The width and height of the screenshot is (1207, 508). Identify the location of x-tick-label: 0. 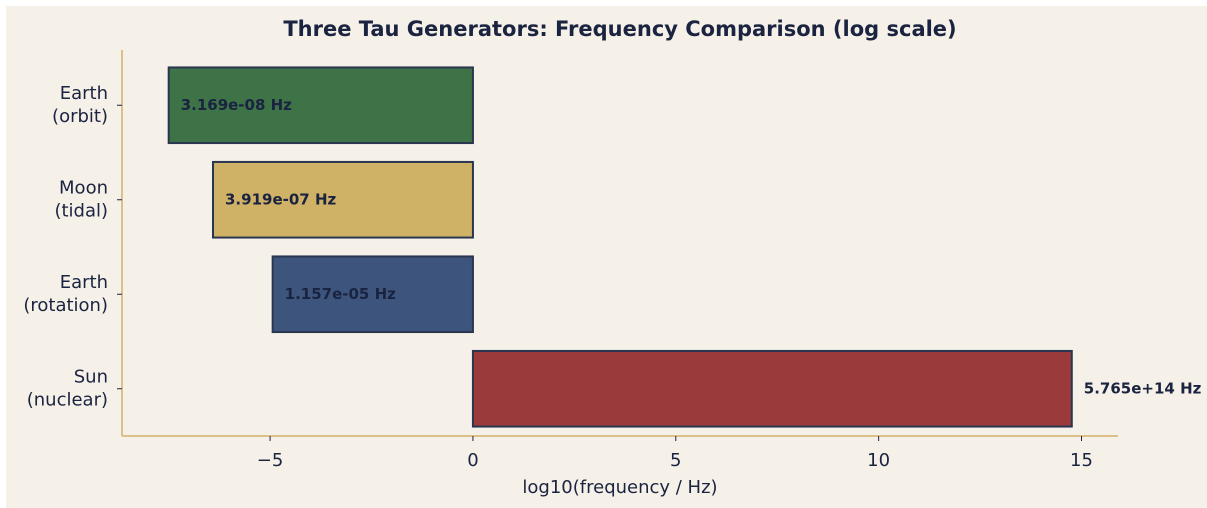
(472, 460).